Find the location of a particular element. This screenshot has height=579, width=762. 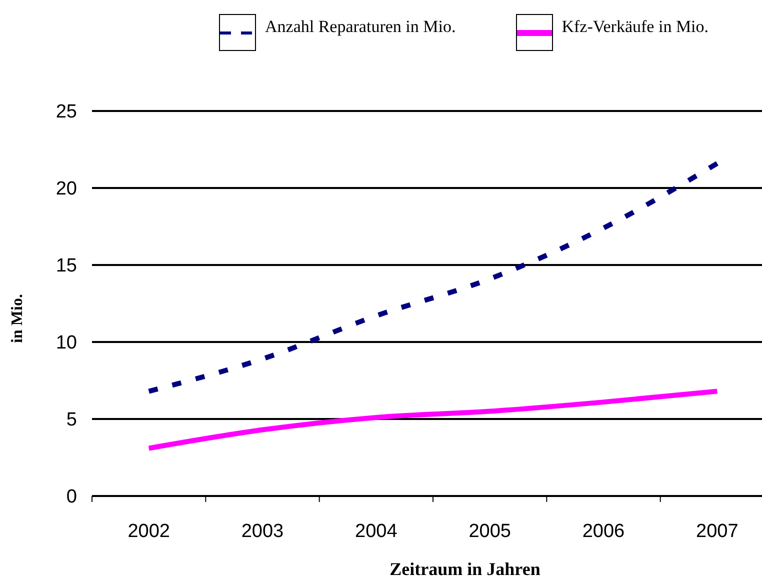

y-tick-label: 15 is located at coordinates (66, 266).